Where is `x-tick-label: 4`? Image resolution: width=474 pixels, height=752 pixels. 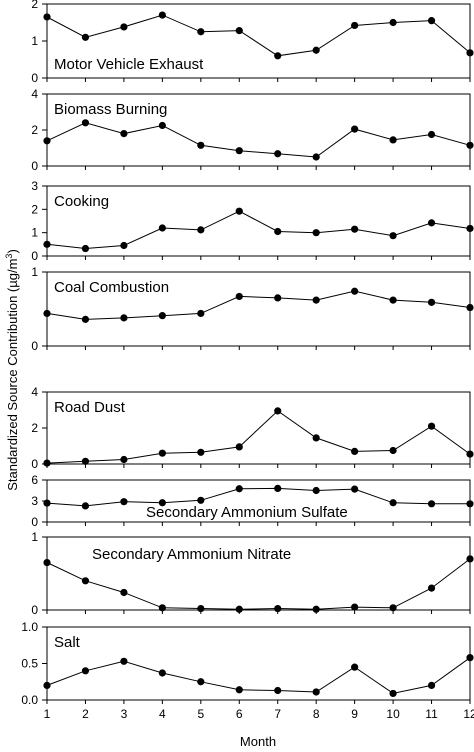 x-tick-label: 4 is located at coordinates (162, 714).